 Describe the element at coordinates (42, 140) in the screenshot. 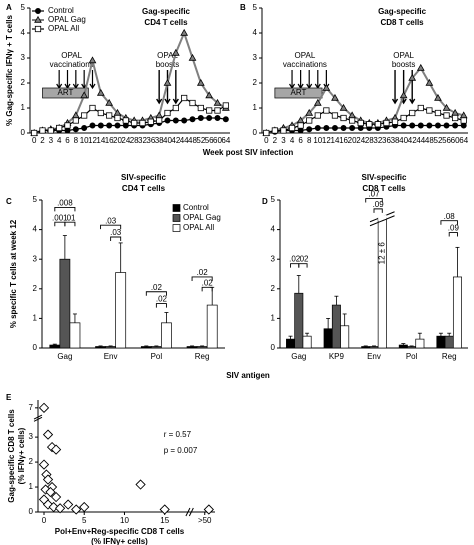

I see `x-tick-label: 2` at that location.